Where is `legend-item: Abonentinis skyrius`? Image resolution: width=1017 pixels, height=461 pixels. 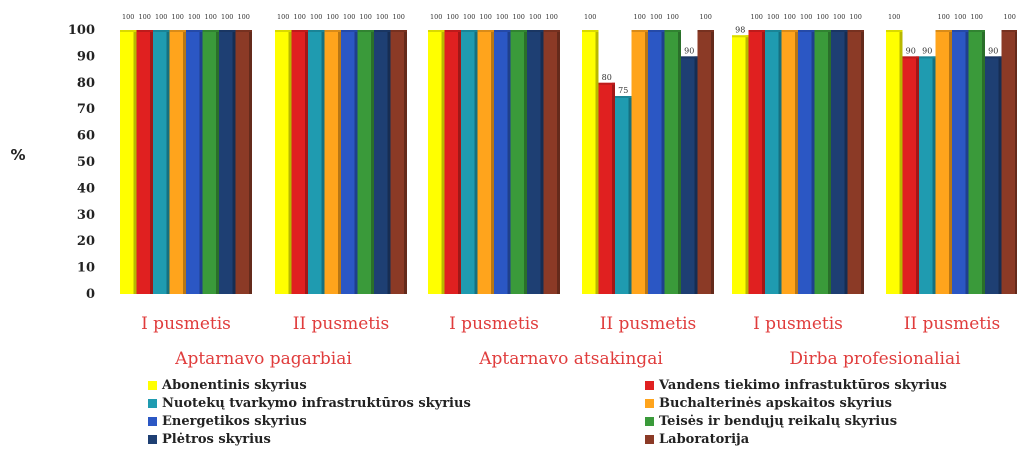 legend-item: Abonentinis skyrius is located at coordinates (227, 385).